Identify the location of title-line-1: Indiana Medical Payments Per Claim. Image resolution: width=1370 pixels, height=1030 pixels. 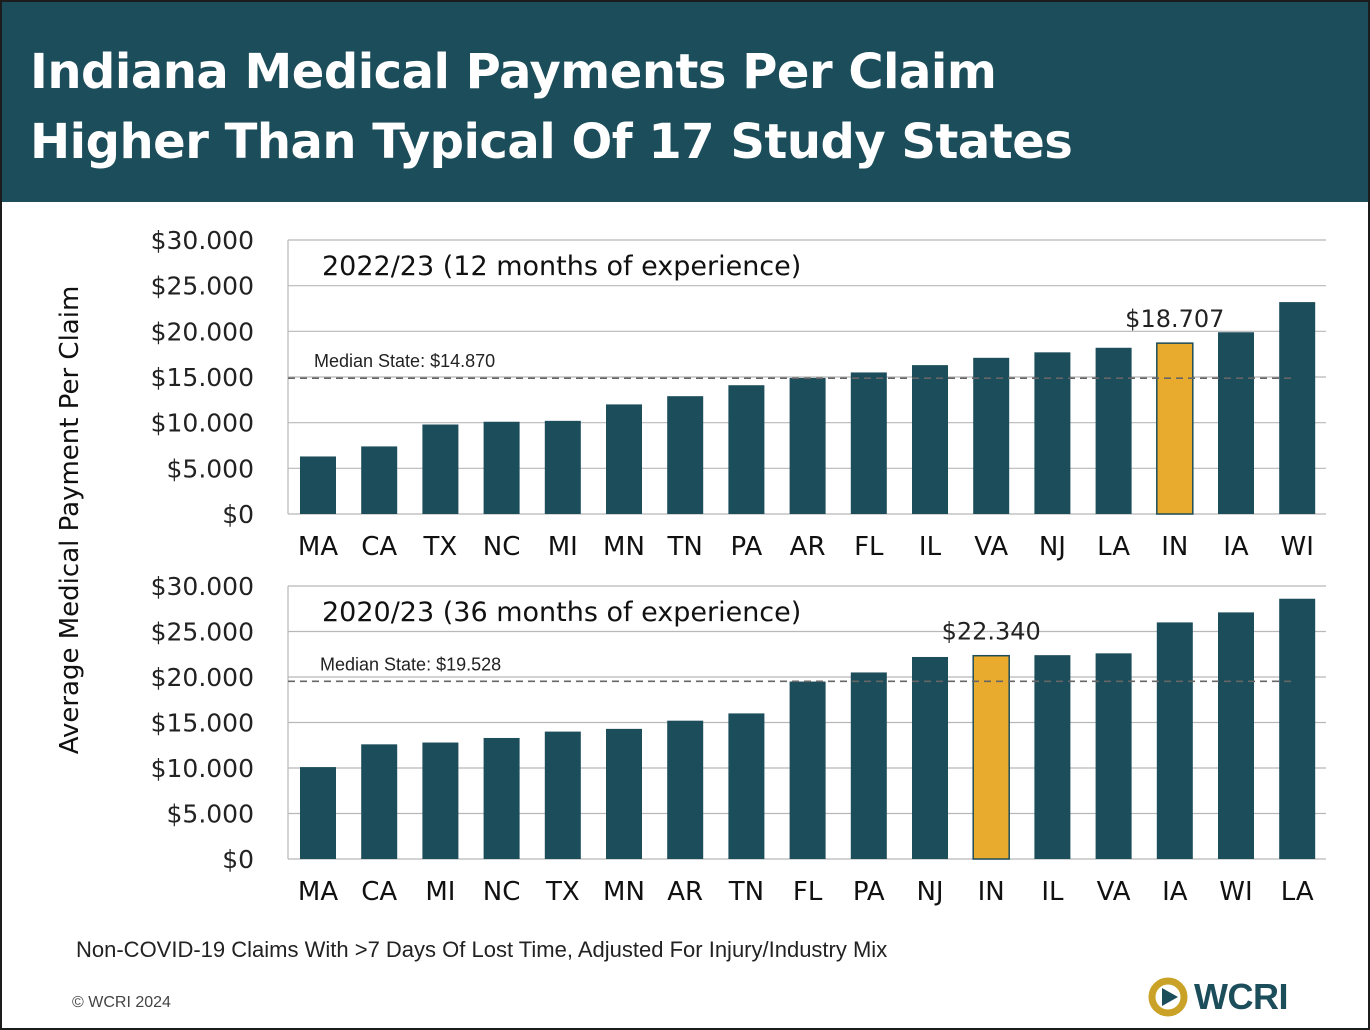
(513, 72).